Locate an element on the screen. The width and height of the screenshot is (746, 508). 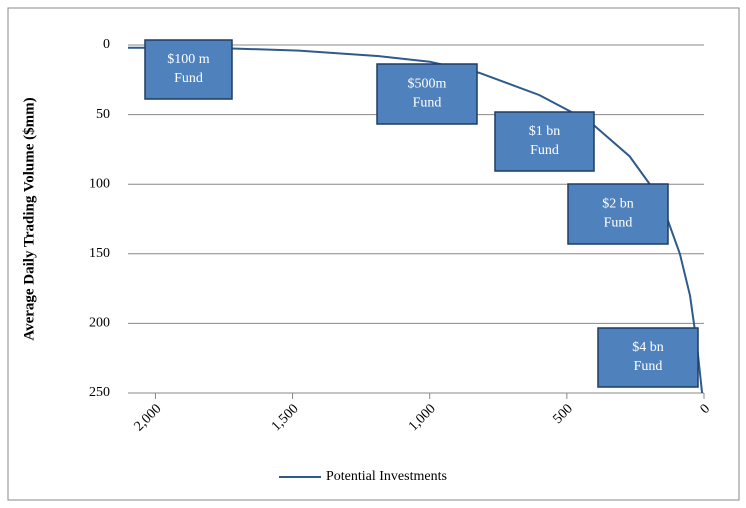
y-tick-label: 200 is located at coordinates (99, 323).